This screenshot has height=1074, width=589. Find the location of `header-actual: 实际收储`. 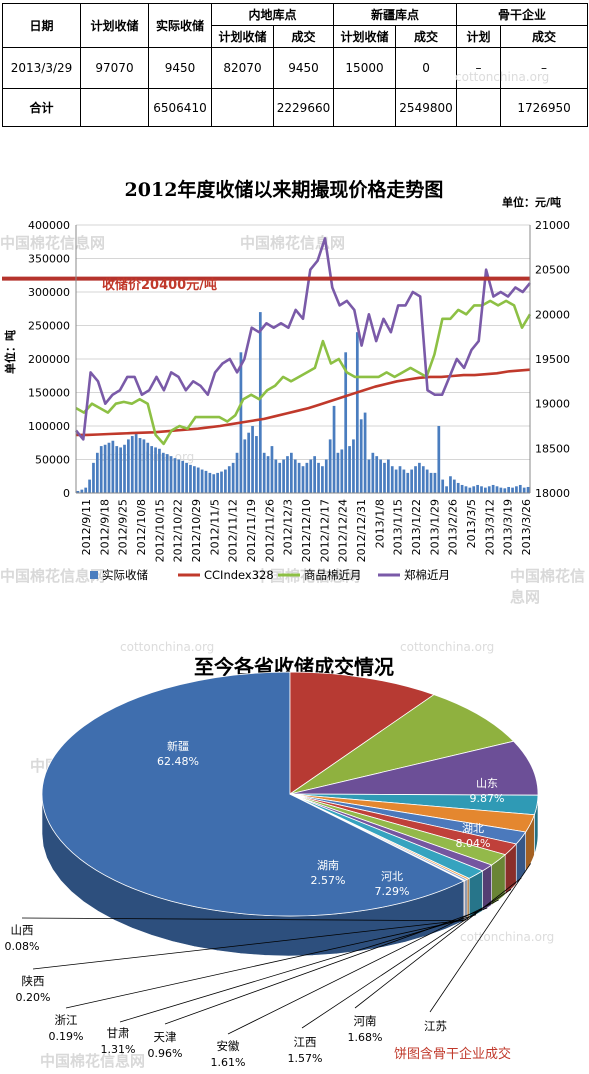

header-actual: 实际收储 is located at coordinates (180, 25).